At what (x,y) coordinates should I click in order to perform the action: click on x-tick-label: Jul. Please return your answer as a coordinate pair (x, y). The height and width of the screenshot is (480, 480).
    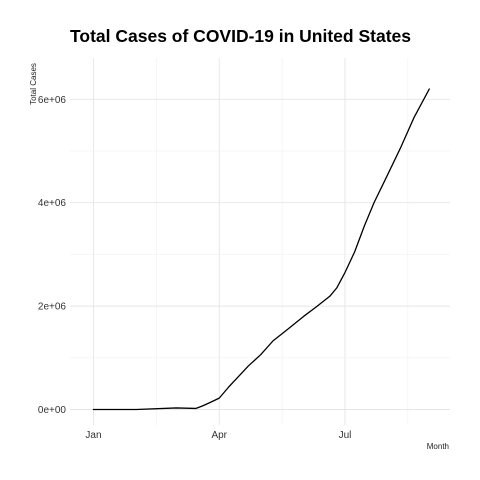
    Looking at the image, I should click on (345, 435).